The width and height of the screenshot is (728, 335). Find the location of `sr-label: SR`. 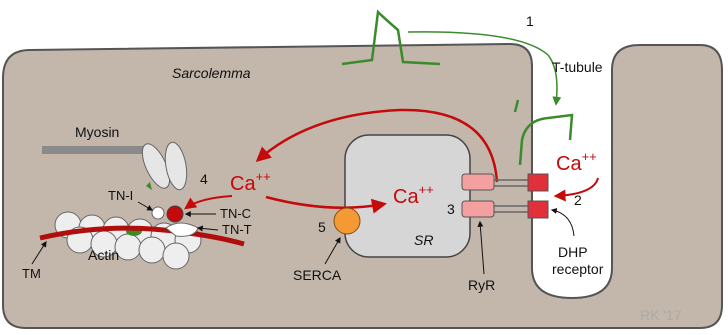

sr-label: SR is located at coordinates (423, 240).